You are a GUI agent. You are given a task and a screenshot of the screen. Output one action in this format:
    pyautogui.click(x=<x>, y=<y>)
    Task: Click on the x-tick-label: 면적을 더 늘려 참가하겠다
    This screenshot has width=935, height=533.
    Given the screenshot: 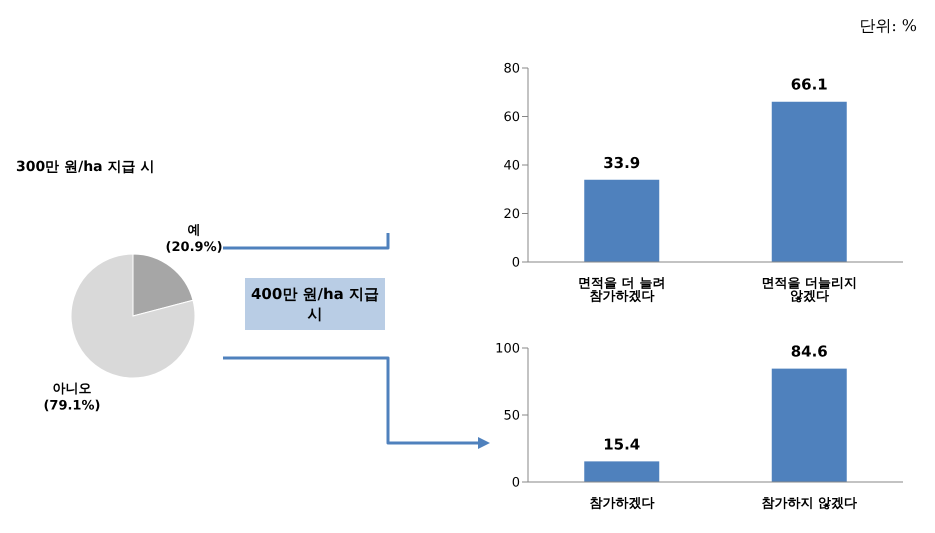 What is the action you would take?
    pyautogui.click(x=622, y=290)
    